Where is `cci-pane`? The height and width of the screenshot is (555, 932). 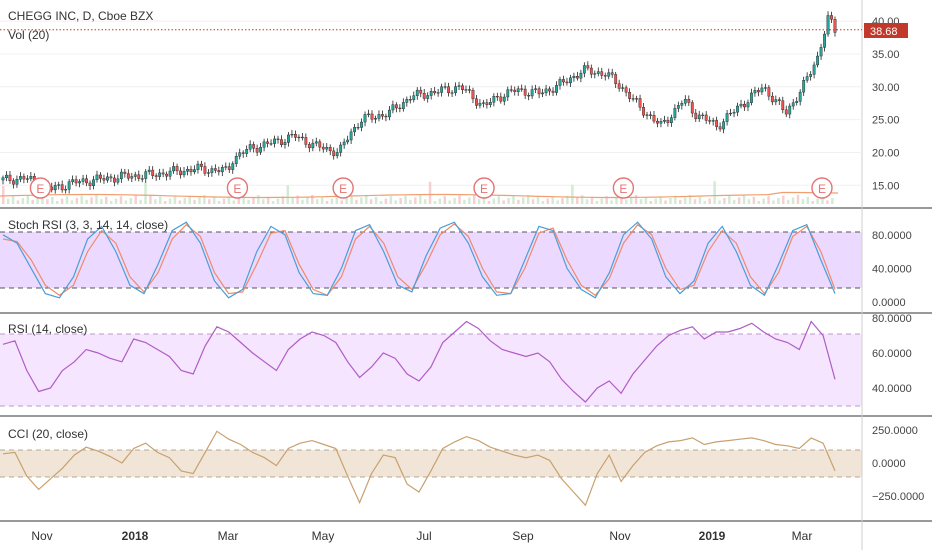
cci-pane is located at coordinates (419, 468).